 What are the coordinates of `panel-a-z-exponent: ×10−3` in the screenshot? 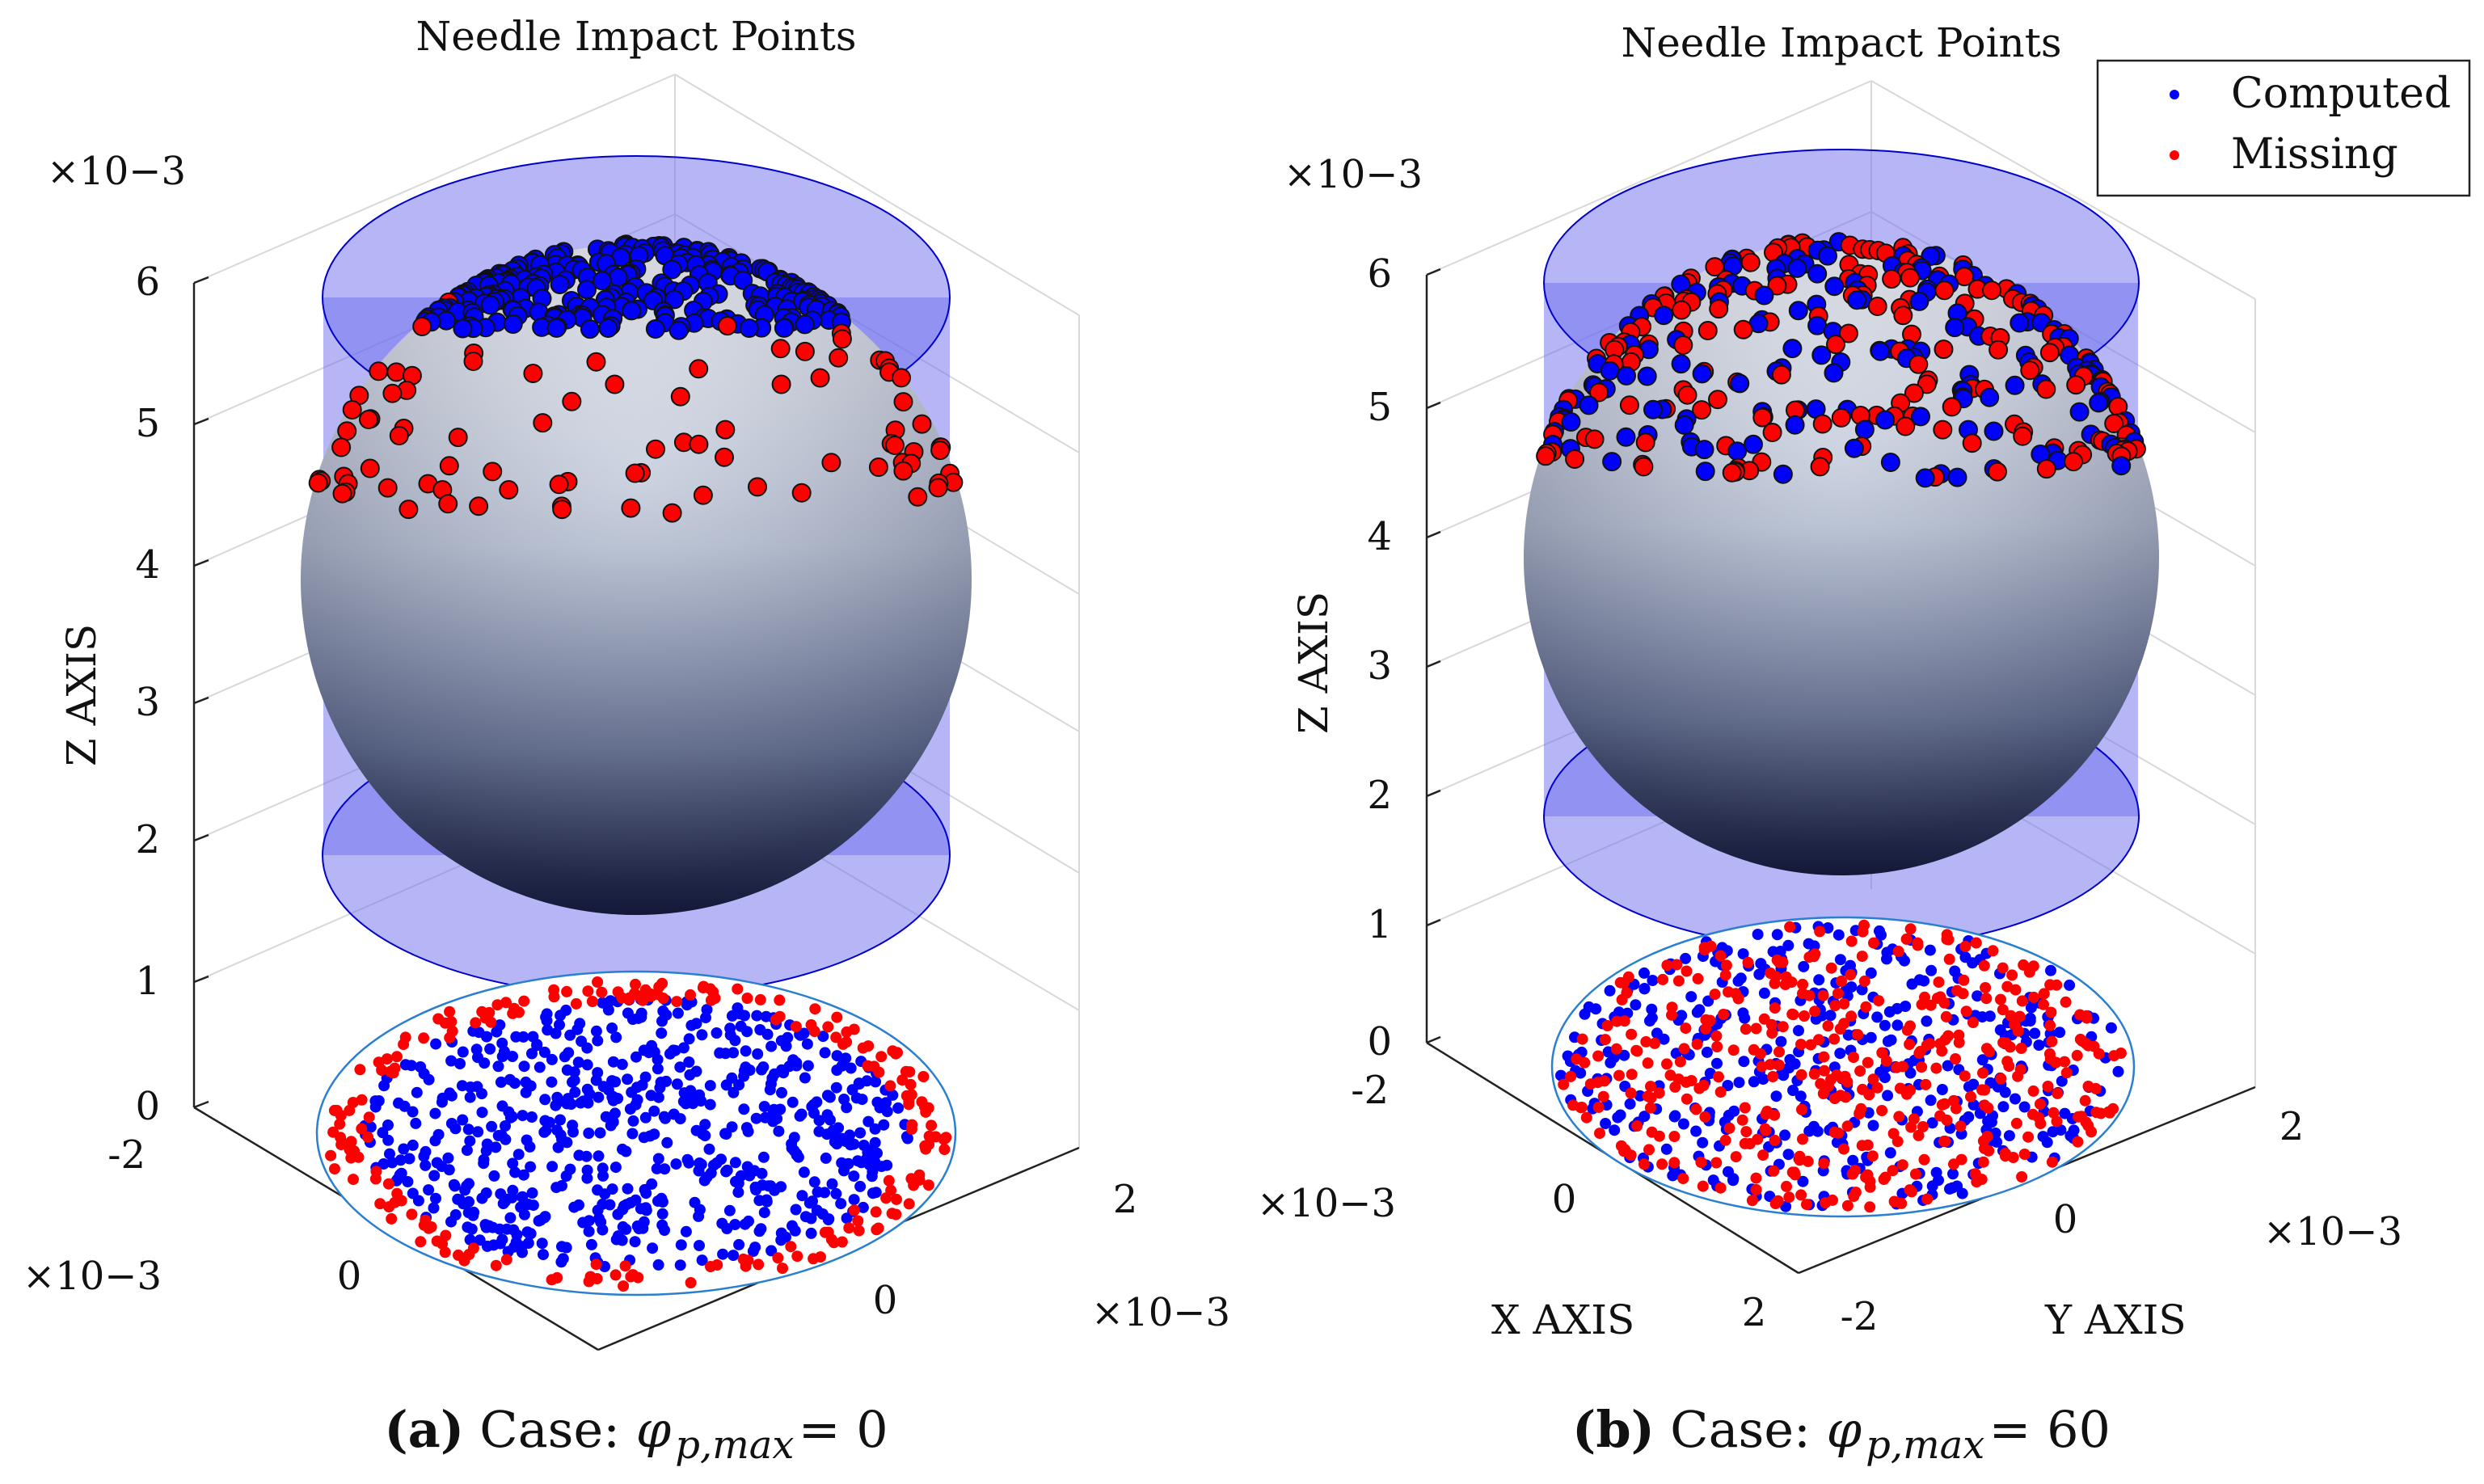 It's located at (116, 171).